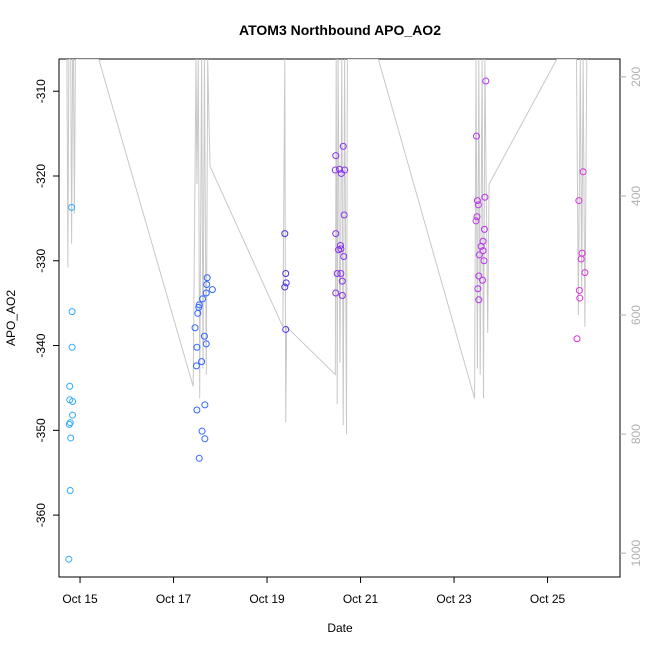 This screenshot has width=650, height=650. Describe the element at coordinates (636, 315) in the screenshot. I see `y2-tick-label: 600` at that location.